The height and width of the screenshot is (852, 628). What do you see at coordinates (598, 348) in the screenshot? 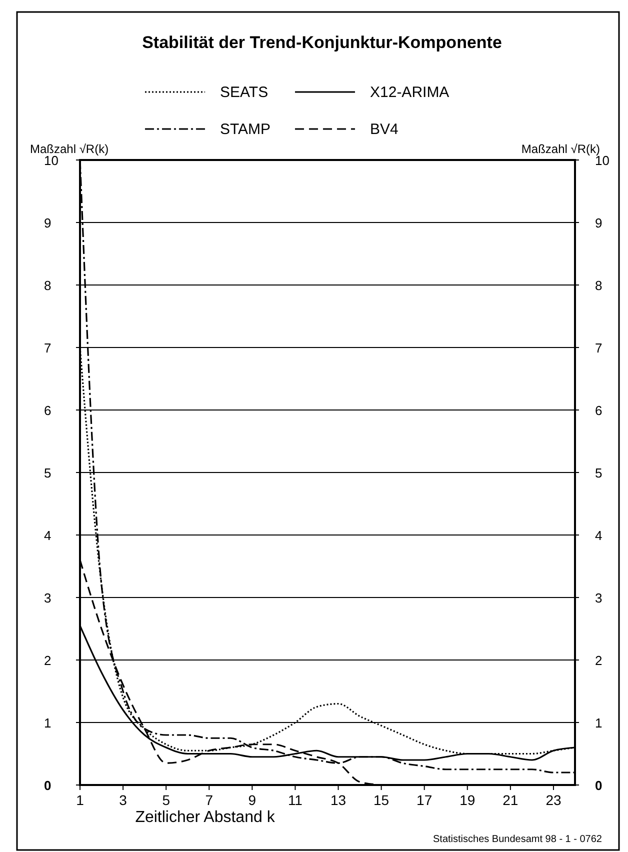
I see `y2-tick-label: 7` at bounding box center [598, 348].